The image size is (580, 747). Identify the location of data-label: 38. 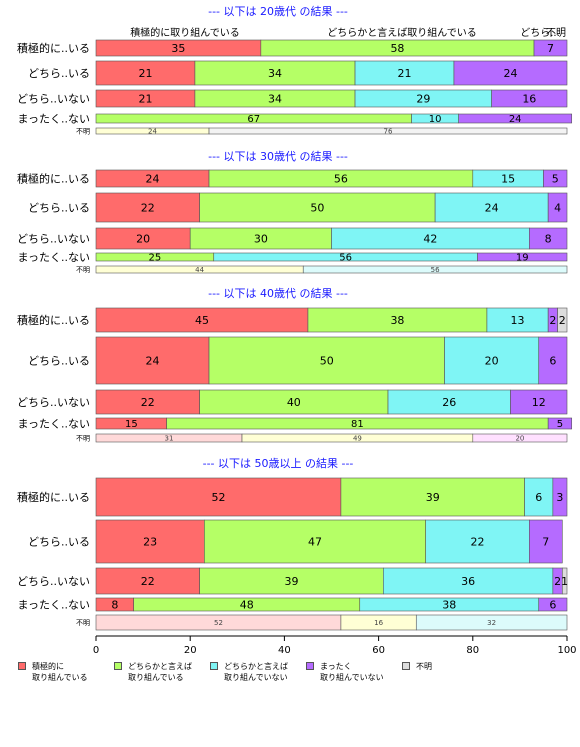
(397, 320).